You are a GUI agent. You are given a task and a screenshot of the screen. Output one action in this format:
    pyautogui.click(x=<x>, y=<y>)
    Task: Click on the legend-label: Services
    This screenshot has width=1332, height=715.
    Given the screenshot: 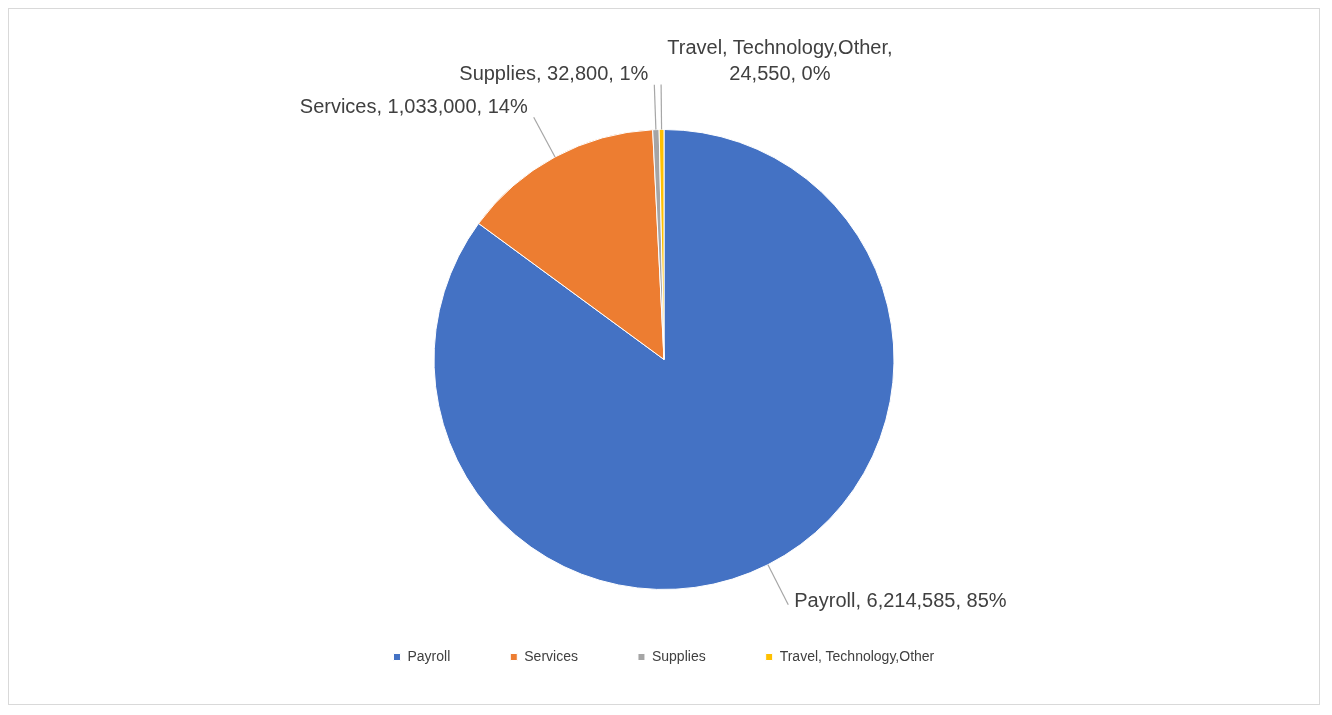 What is the action you would take?
    pyautogui.click(x=551, y=655)
    